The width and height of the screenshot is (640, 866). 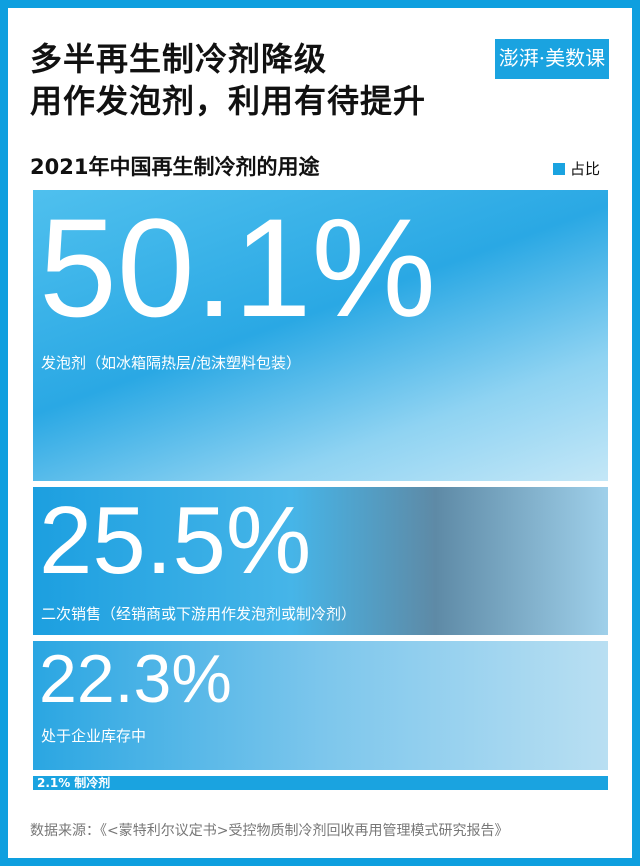 I want to click on source-note: 数据来源：《<蒙特利尔议定书>受控物质制冷剂回收再用管理模式研究报告》, so click(x=269, y=831).